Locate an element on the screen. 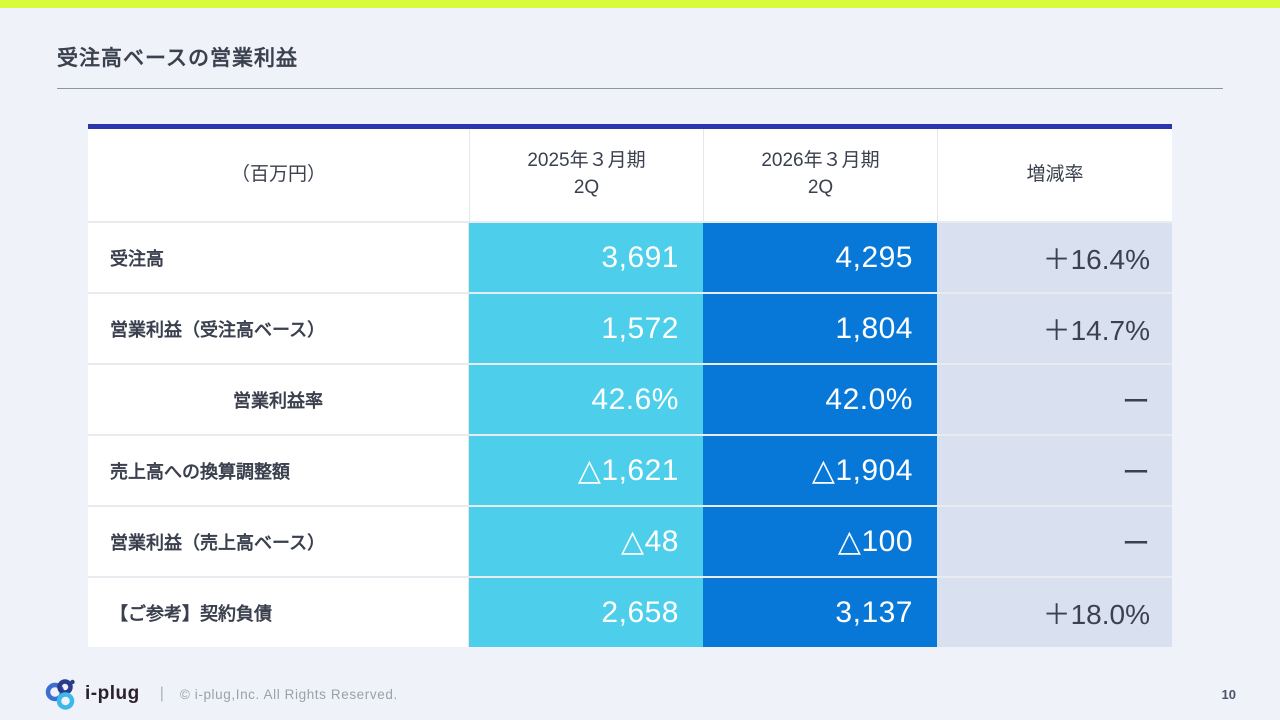 Image resolution: width=1280 pixels, height=720 pixels. rate-op-profit-sales: ー is located at coordinates (1054, 540).